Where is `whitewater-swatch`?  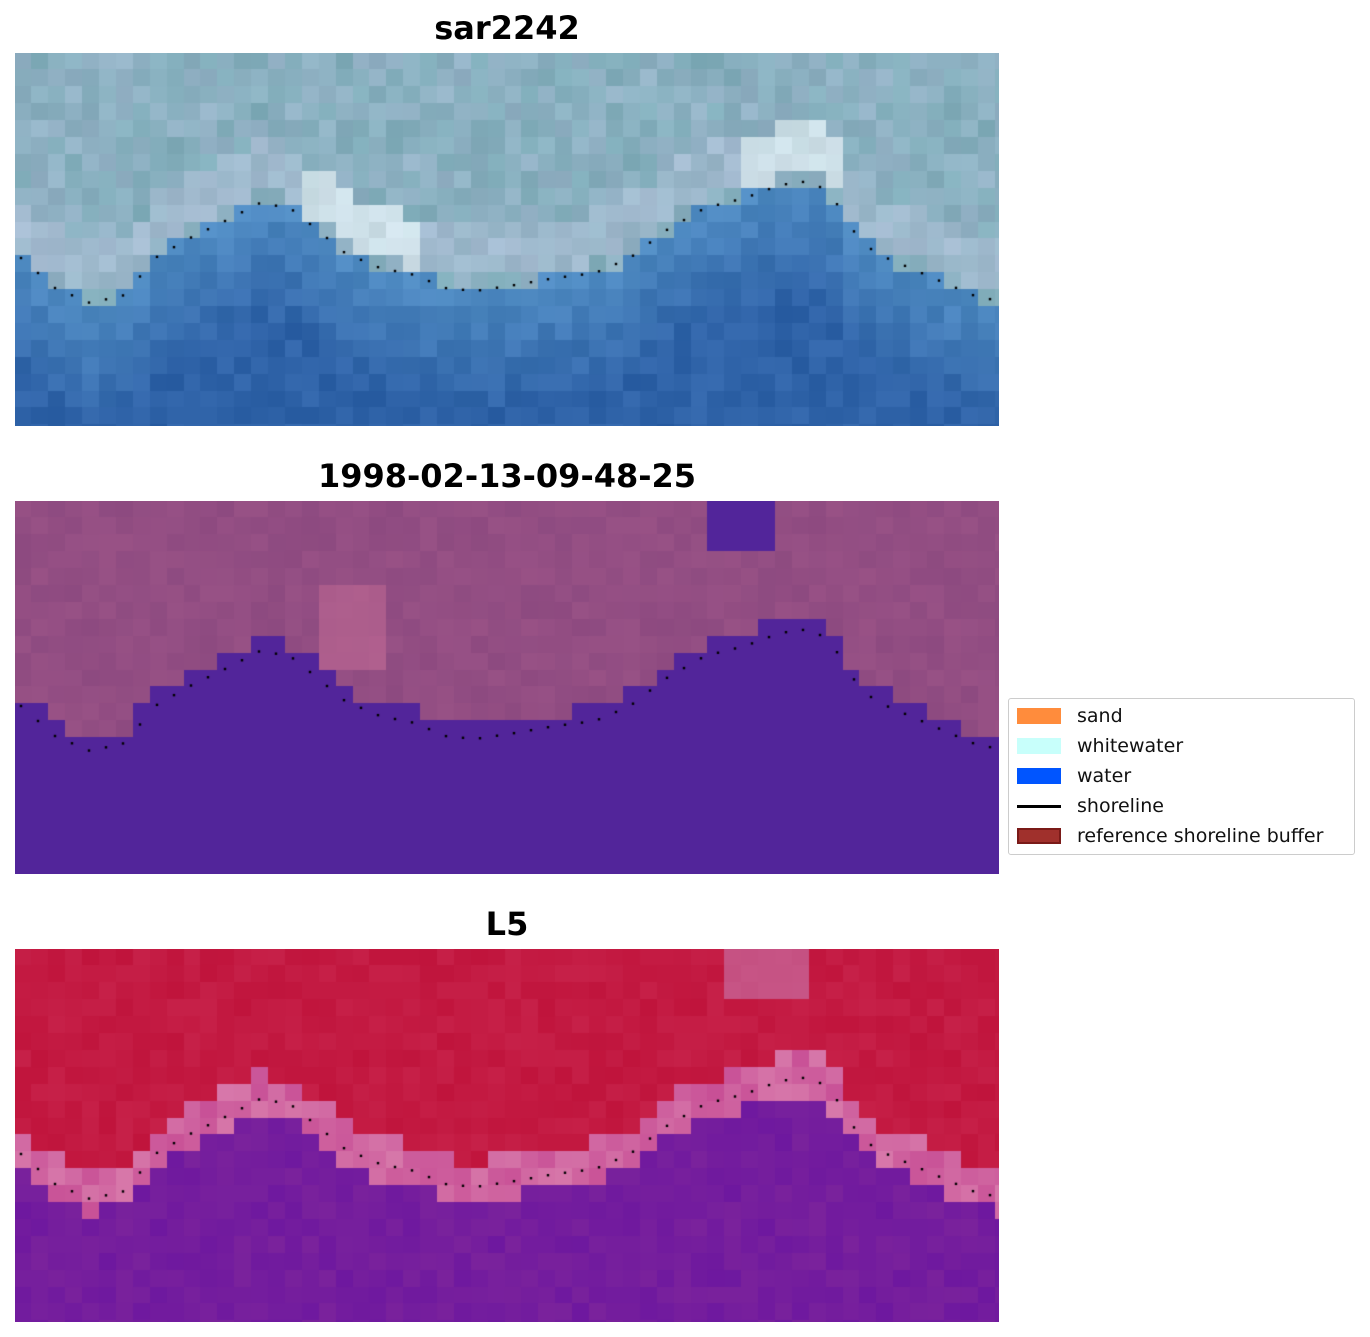
whitewater-swatch is located at coordinates (1039, 746).